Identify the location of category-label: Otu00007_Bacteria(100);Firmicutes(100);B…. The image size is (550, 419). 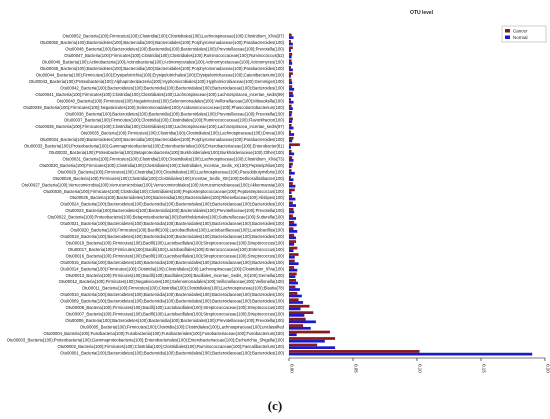
(175, 314).